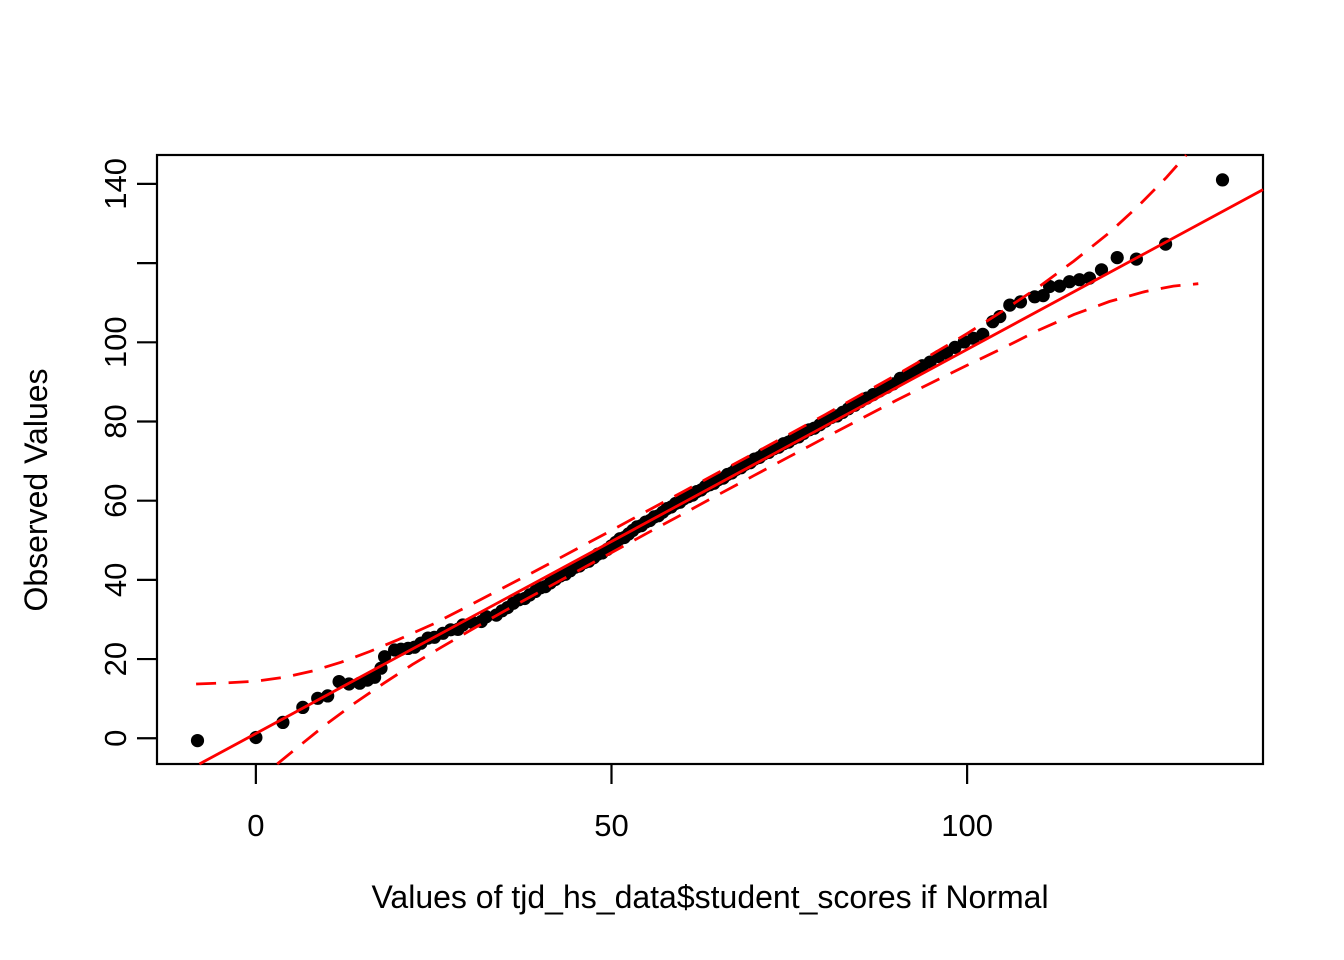 Image resolution: width=1344 pixels, height=960 pixels. Describe the element at coordinates (127, 452) in the screenshot. I see `y-axis-ticks: 0 20 40 60 80 100 140` at that location.